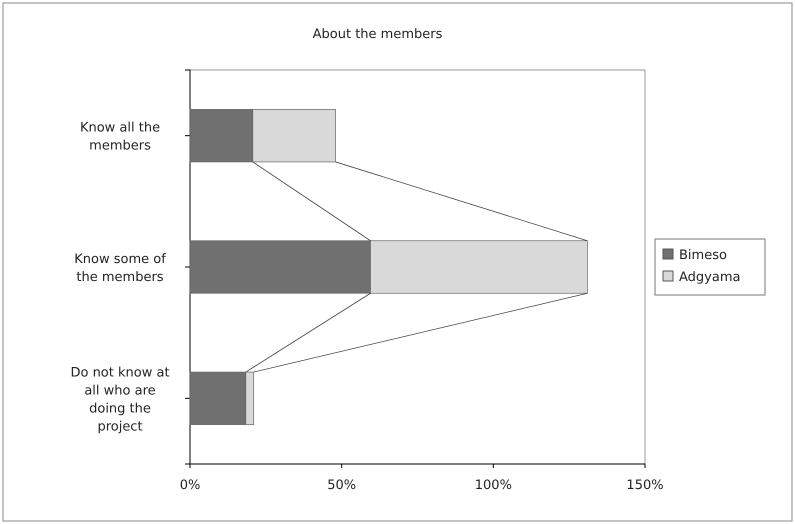  I want to click on y-tick-label: Know all the members, so click(120, 137).